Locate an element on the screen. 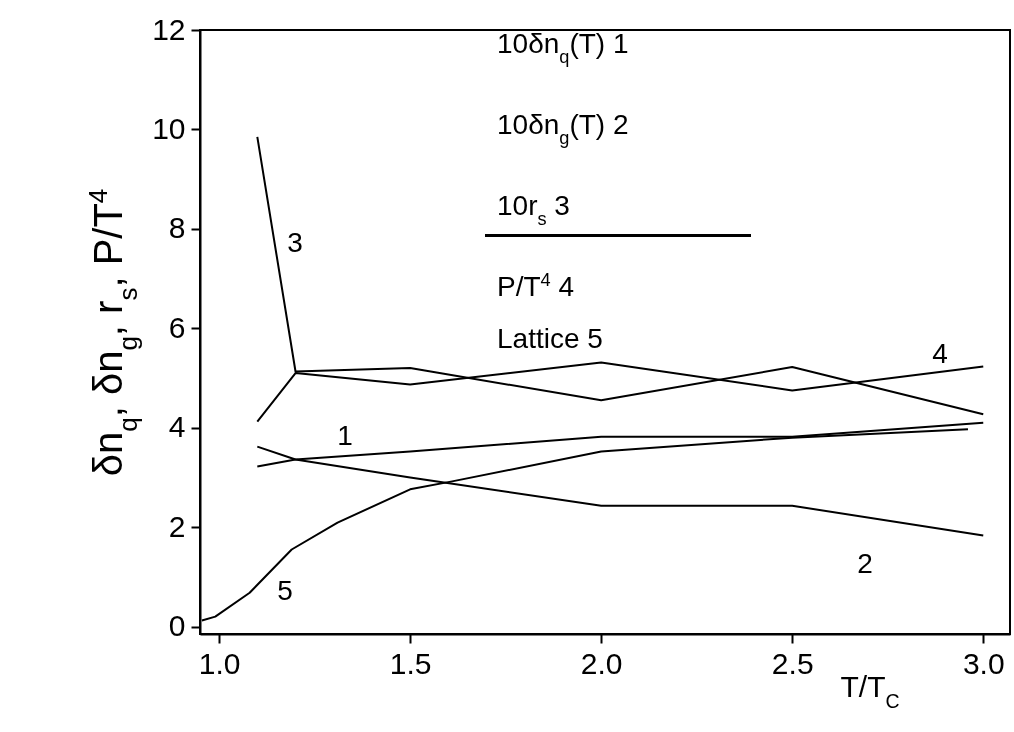  y-tick-label: 10 is located at coordinates (169, 128).